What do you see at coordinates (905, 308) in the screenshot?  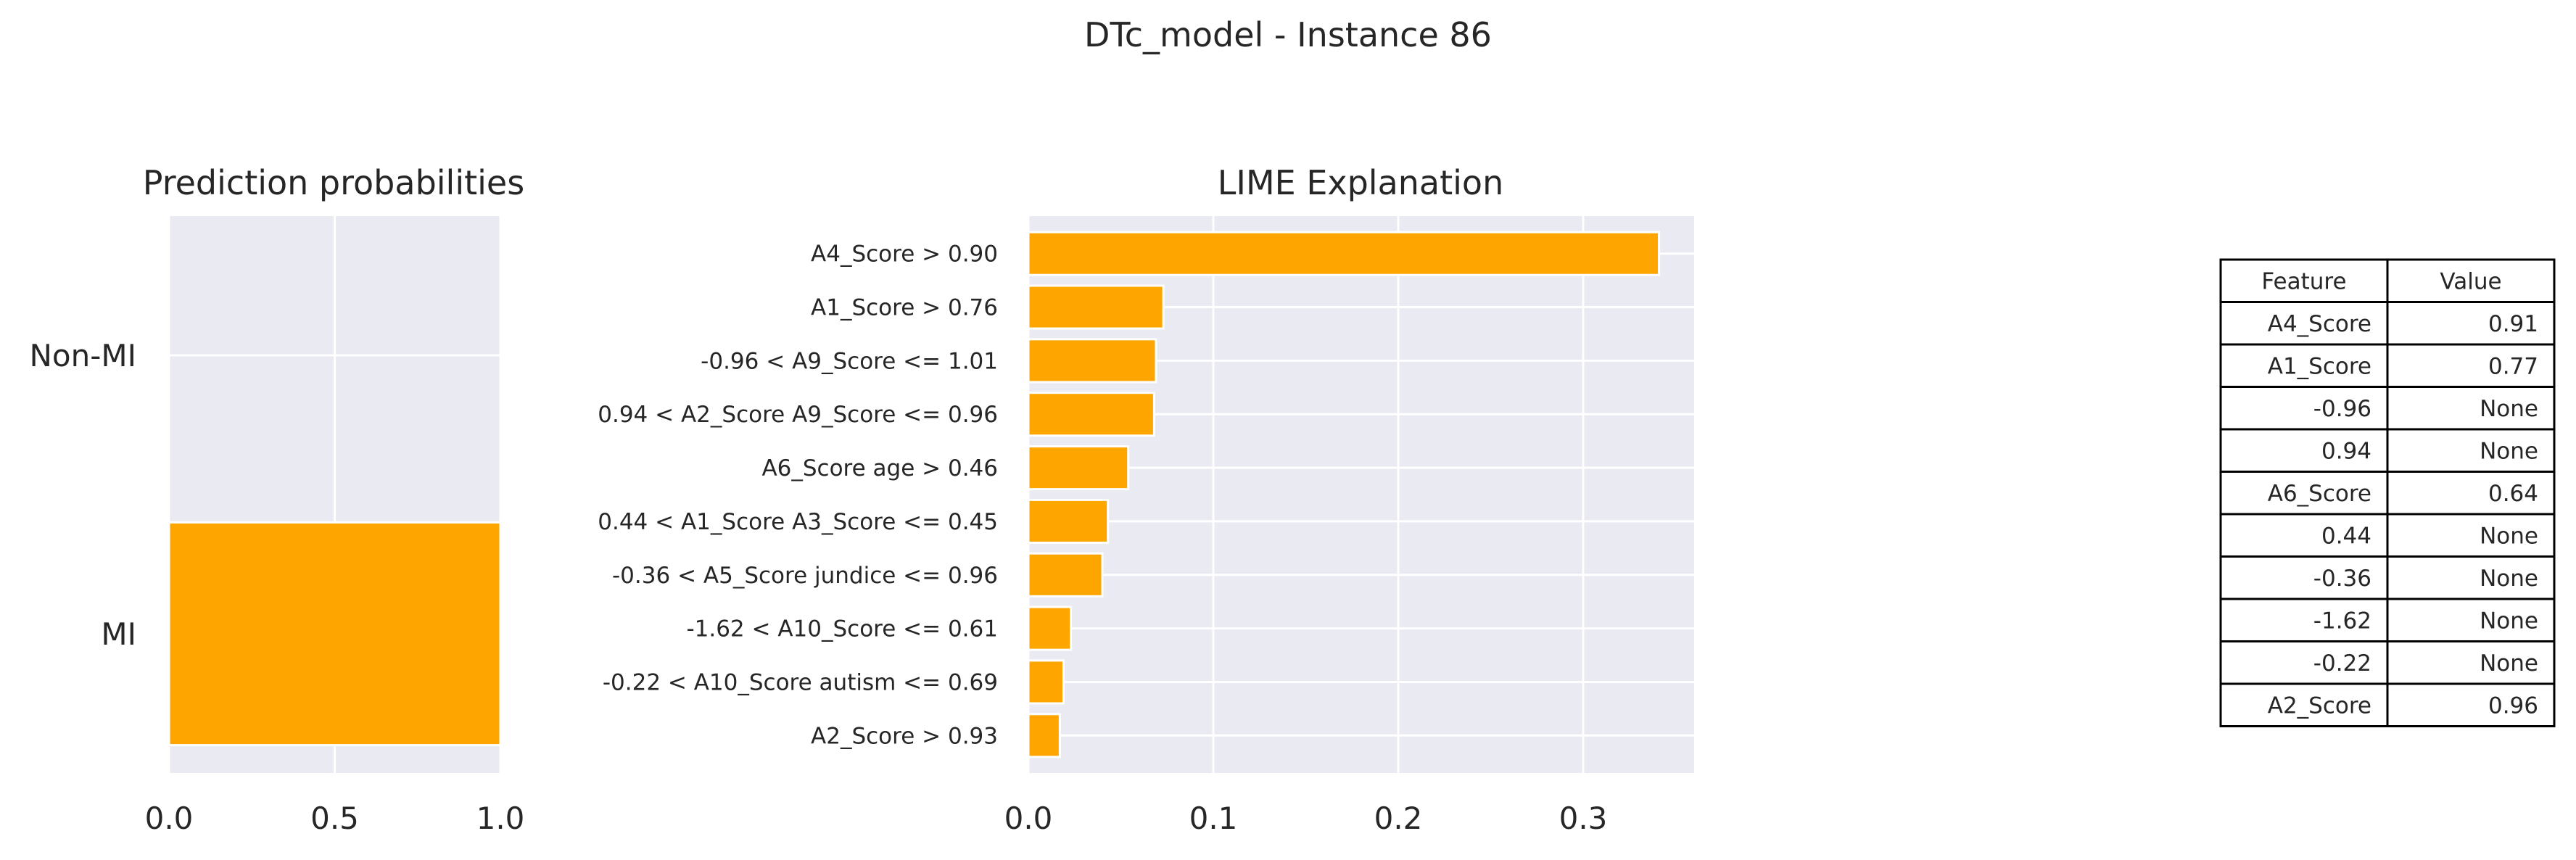 I see `feature-tick-label: A1_Score > 0.76` at bounding box center [905, 308].